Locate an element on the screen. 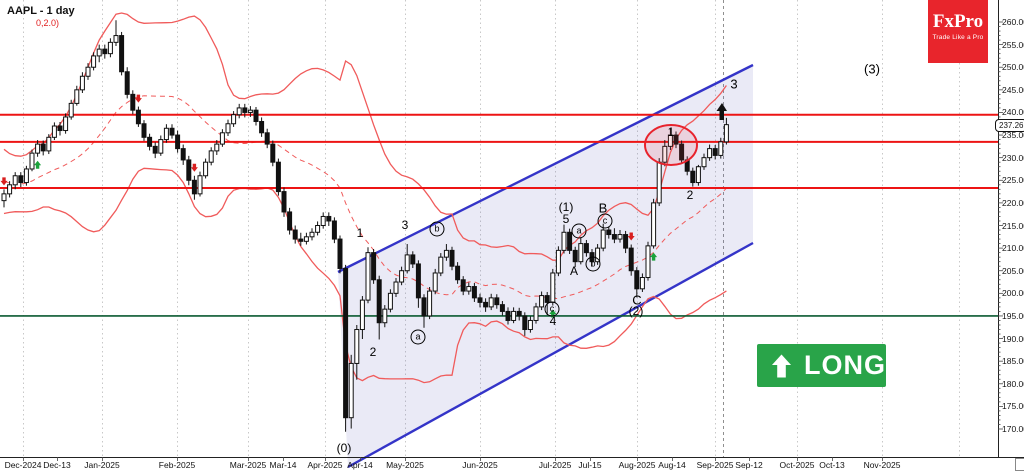 The image size is (1024, 474). price-axis-label: 240.00 is located at coordinates (1013, 112).